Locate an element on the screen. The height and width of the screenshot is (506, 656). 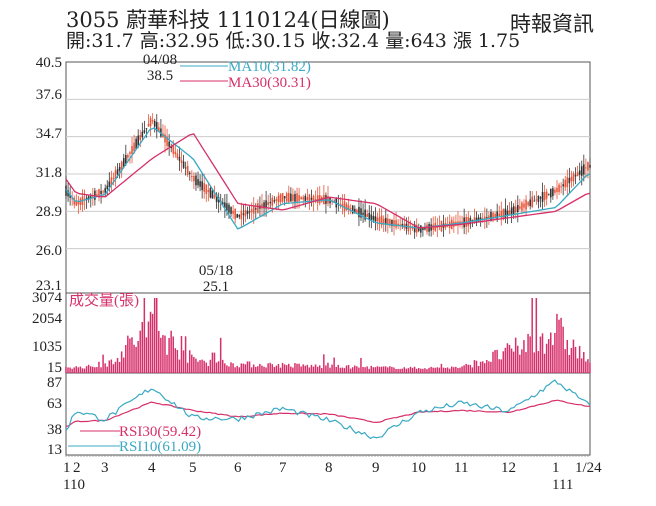
month-tick: 10 is located at coordinates (418, 468).